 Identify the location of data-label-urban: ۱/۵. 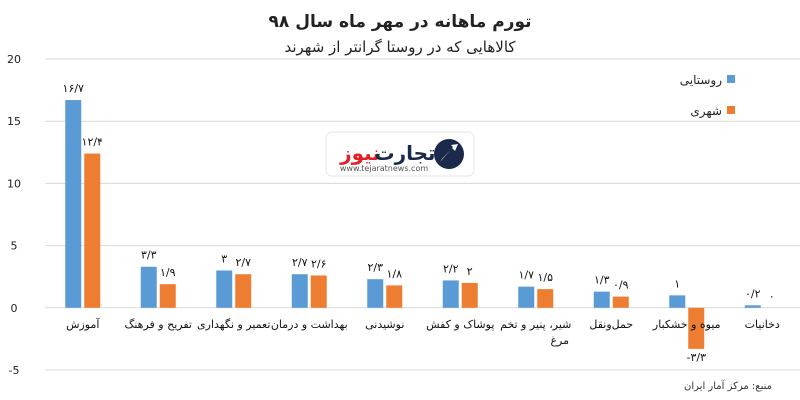
(545, 277).